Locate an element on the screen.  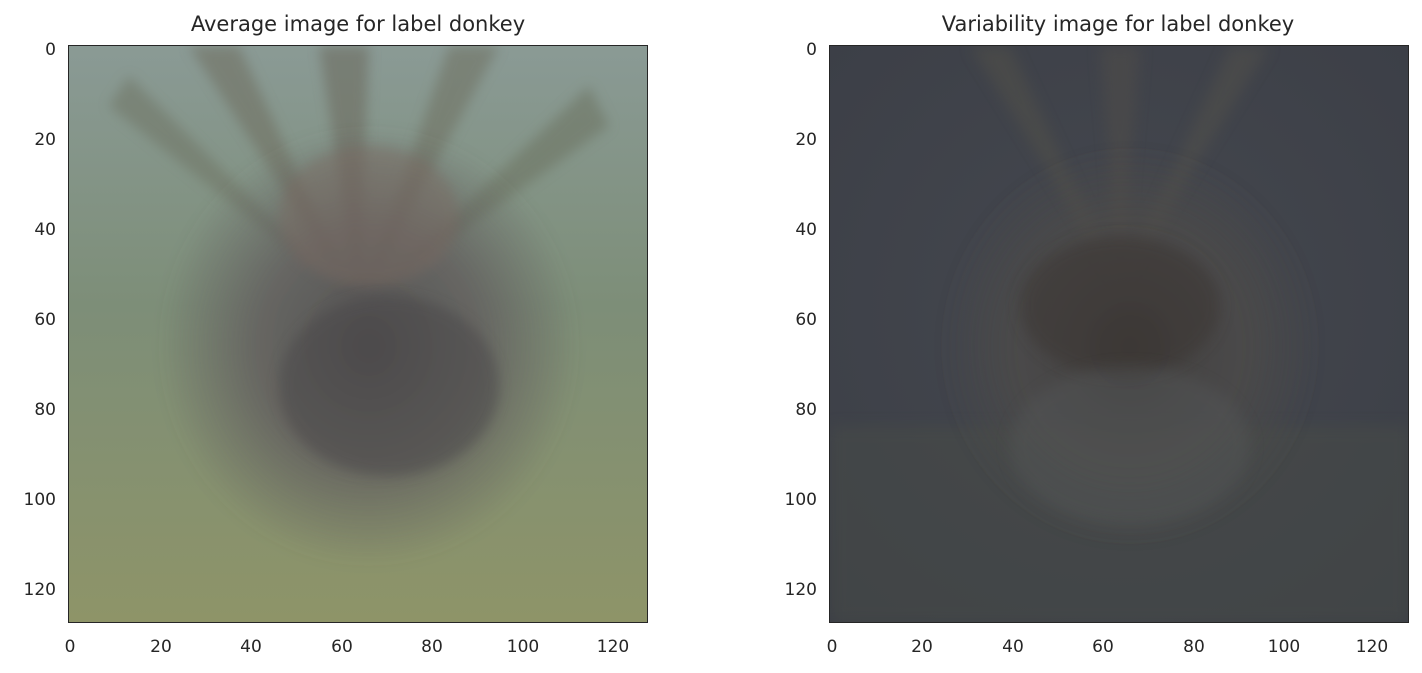
average-xtick: 60 is located at coordinates (342, 647).